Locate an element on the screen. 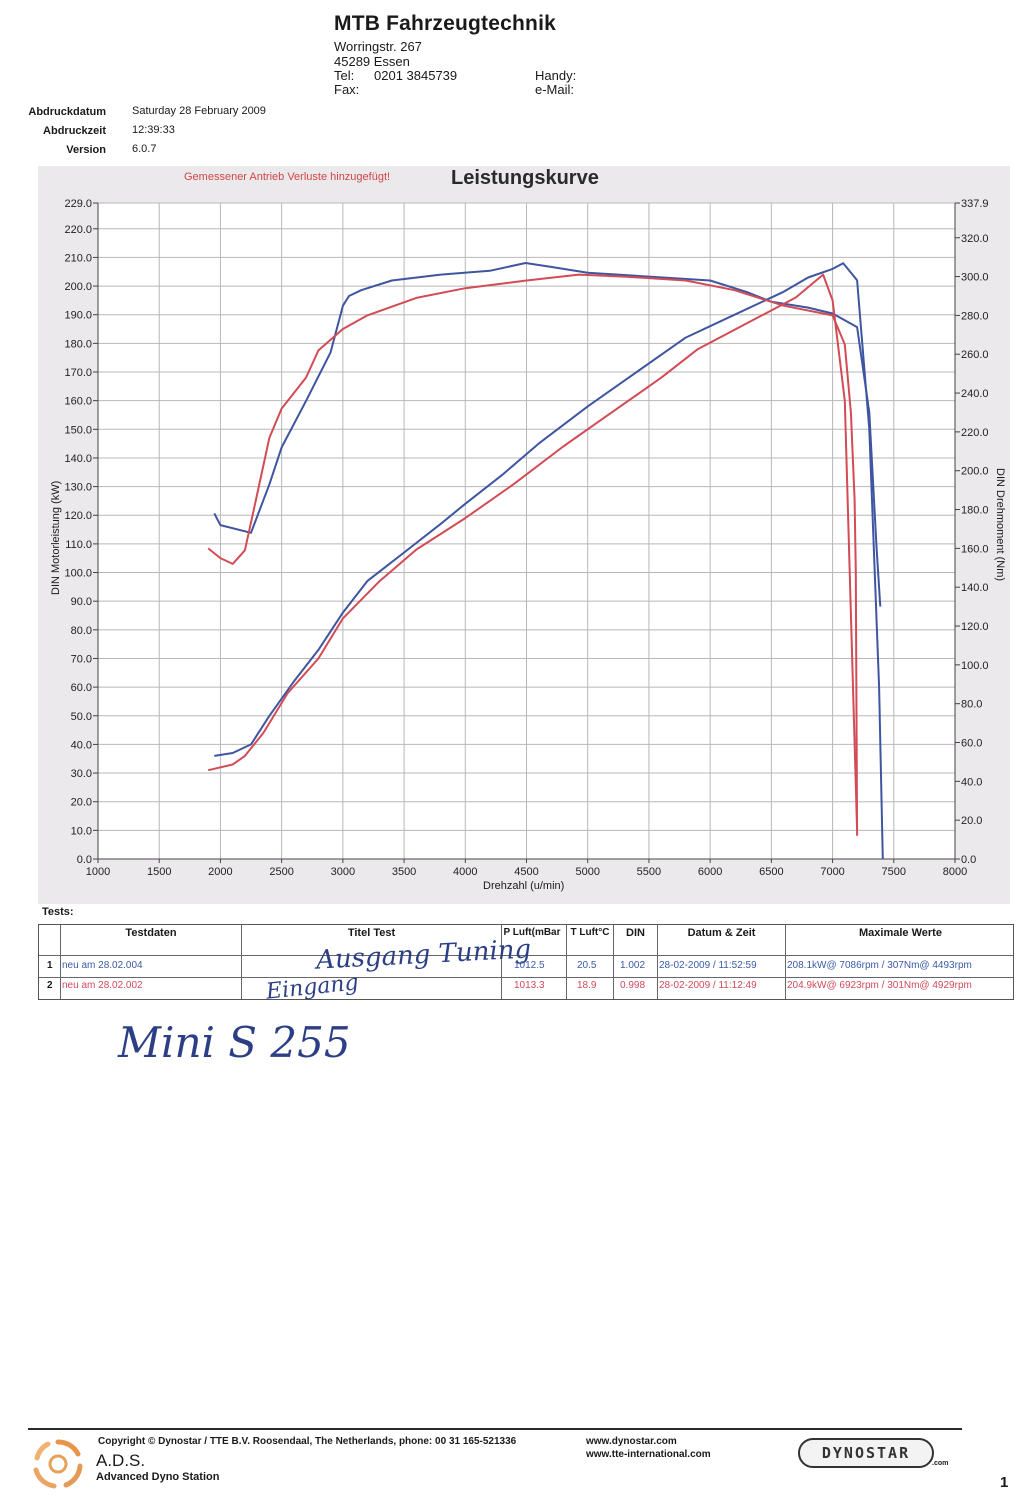 The image size is (1030, 1500). curve-run1-torque is located at coordinates (547, 434).